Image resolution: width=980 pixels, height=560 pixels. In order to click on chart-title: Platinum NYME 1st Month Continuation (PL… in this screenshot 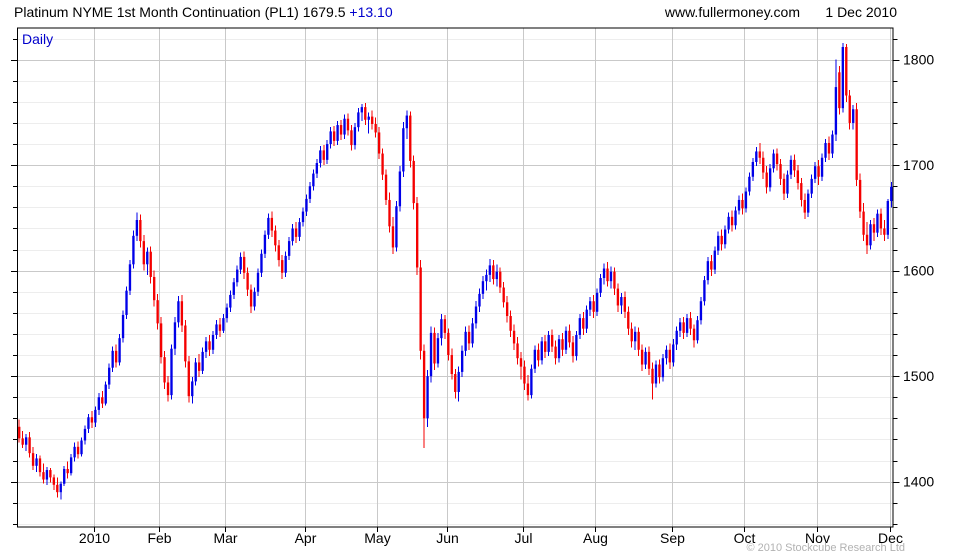, I will do `click(203, 12)`.